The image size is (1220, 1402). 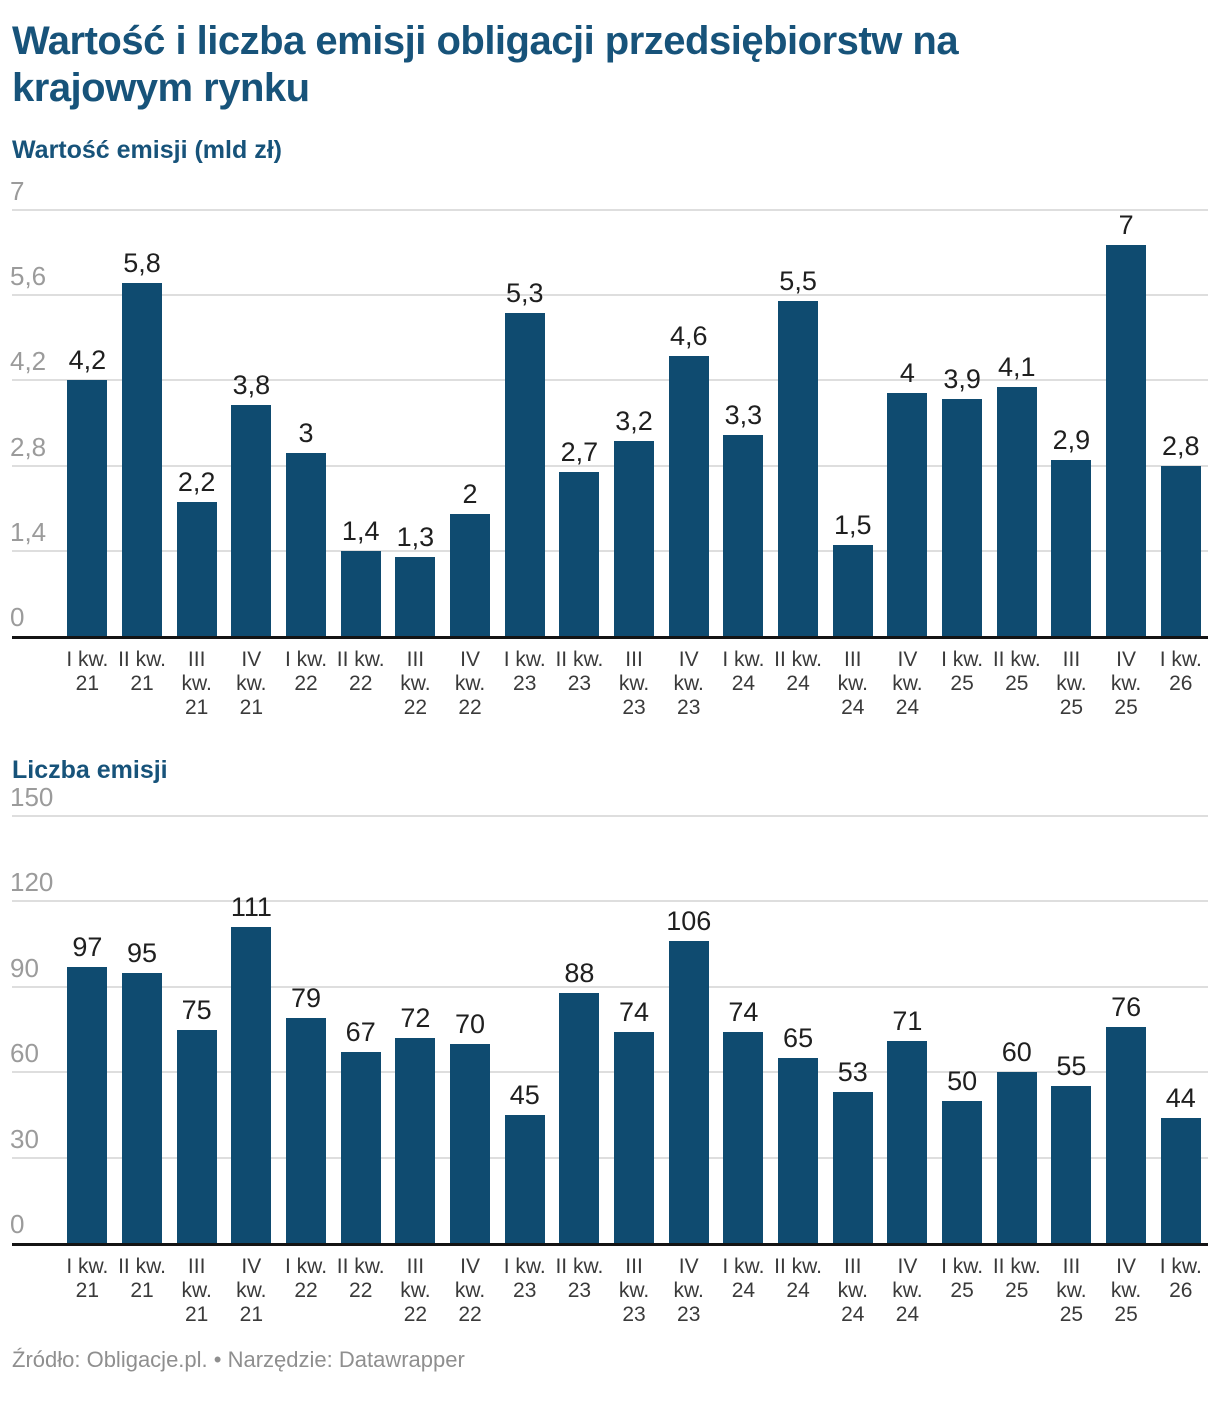 I want to click on x-tick-label: IV kw. 25, so click(x=1126, y=684).